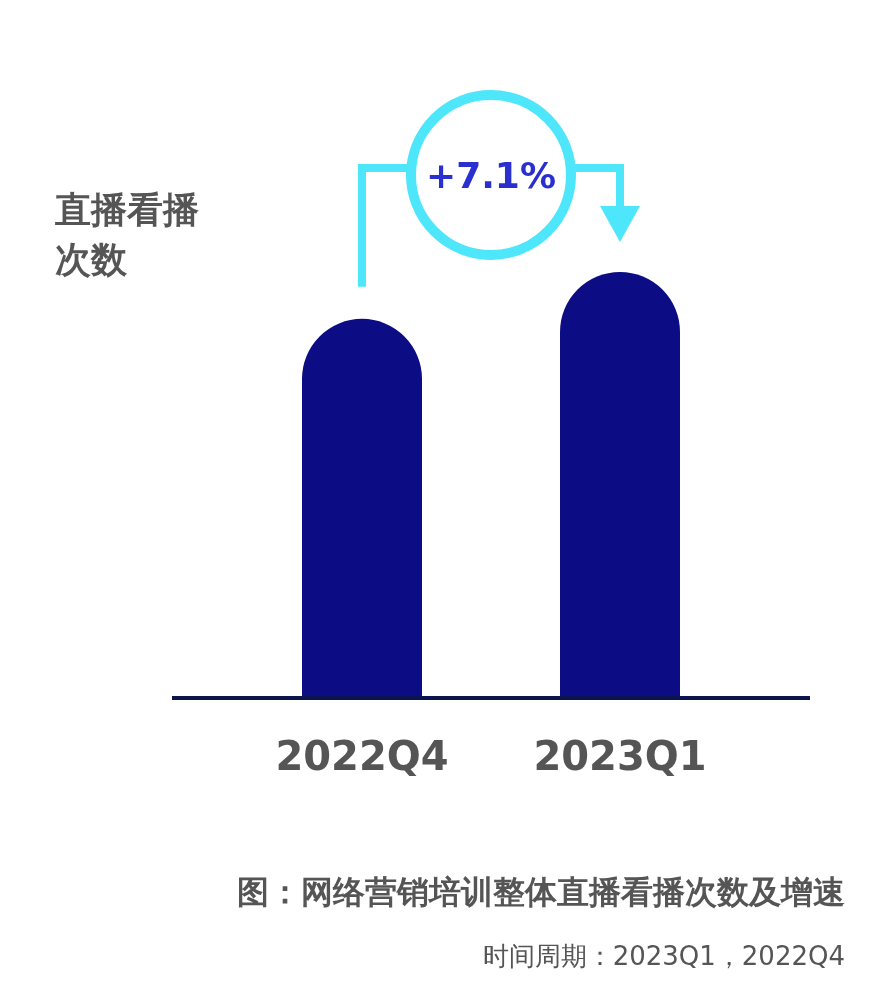 The image size is (880, 1004). Describe the element at coordinates (126, 234) in the screenshot. I see `y-axis-title: 直播看播次数` at that location.